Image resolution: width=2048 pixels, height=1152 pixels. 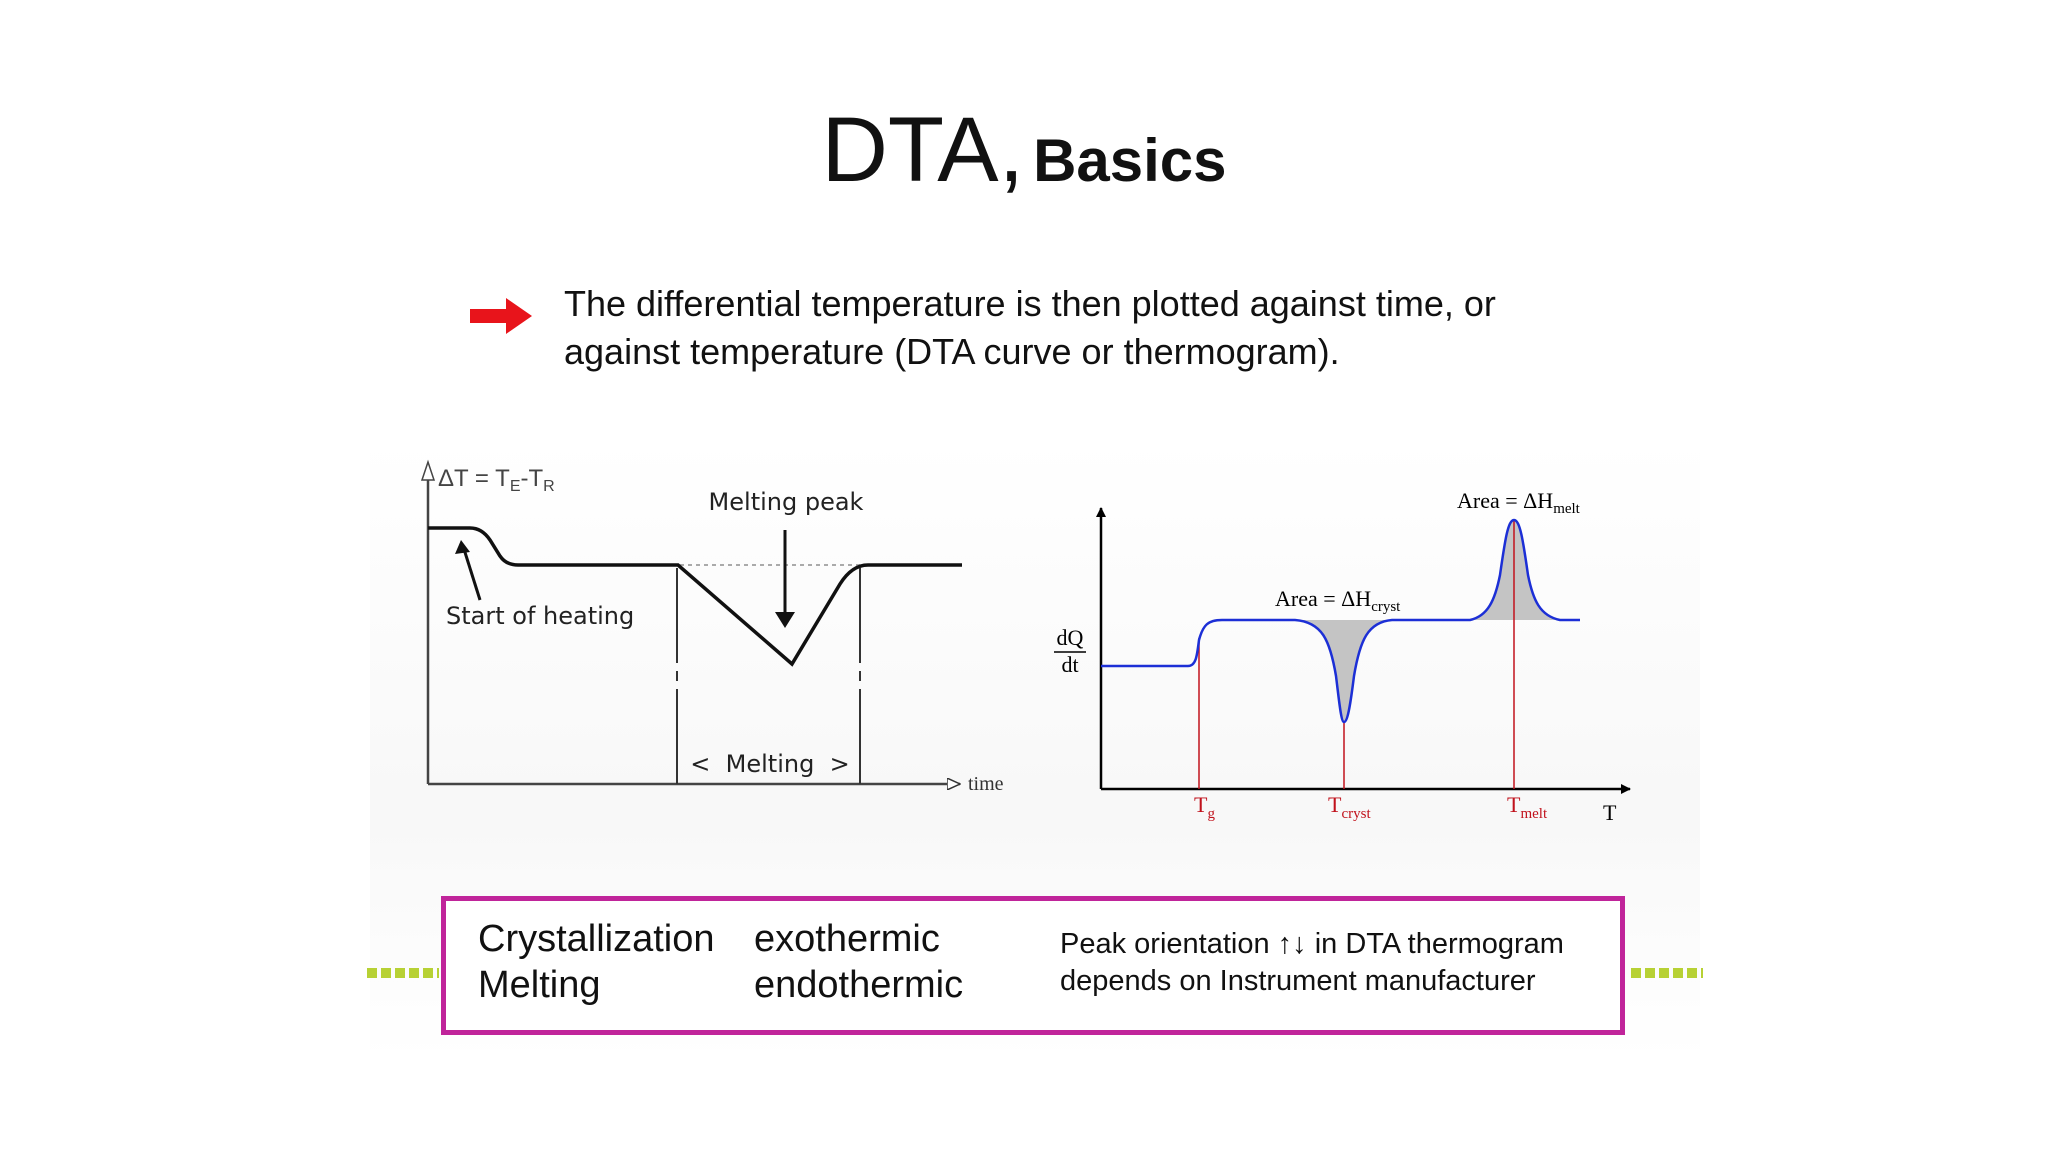 What do you see at coordinates (1515, 570) in the screenshot?
I see `melt-peak-area` at bounding box center [1515, 570].